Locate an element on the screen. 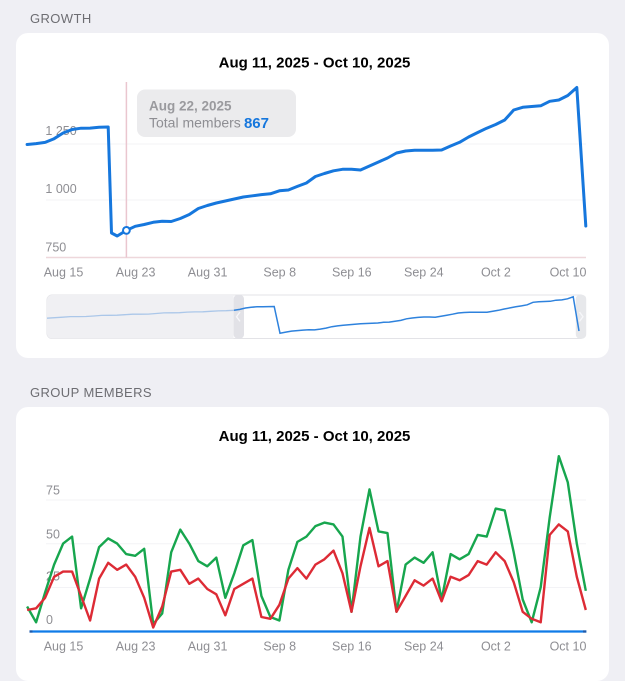 The width and height of the screenshot is (625, 681). svg-text: 1 250 is located at coordinates (60, 131).